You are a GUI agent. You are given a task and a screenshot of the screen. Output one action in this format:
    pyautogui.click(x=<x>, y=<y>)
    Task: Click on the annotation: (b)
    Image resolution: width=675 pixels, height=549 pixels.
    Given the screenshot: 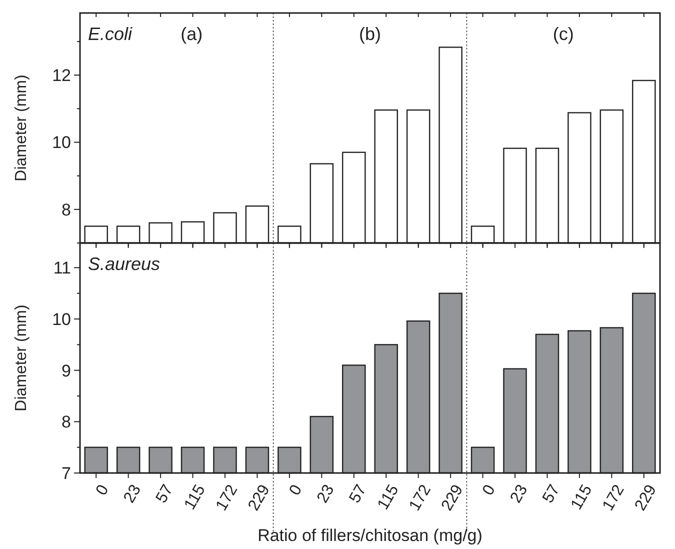 What is the action you would take?
    pyautogui.click(x=370, y=34)
    